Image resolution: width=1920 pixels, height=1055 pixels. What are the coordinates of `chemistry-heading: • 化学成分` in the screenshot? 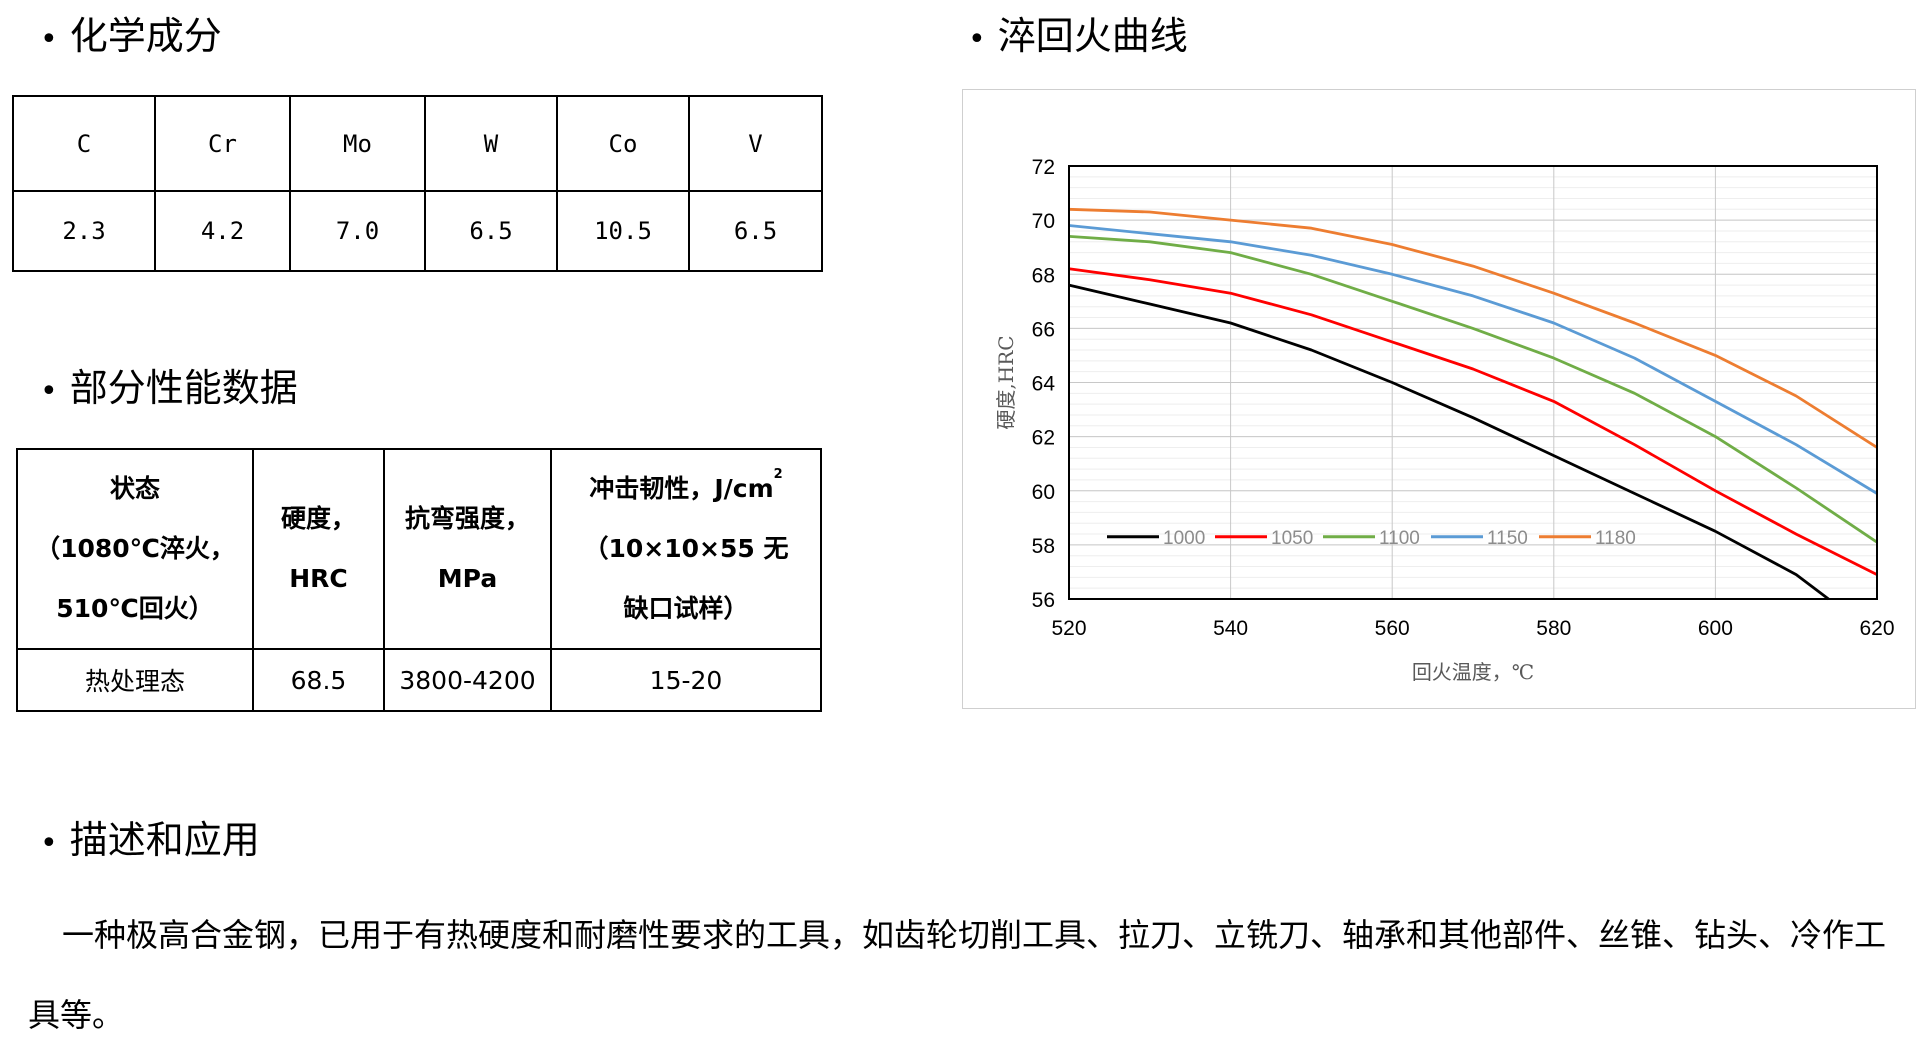 It's located at (131, 36).